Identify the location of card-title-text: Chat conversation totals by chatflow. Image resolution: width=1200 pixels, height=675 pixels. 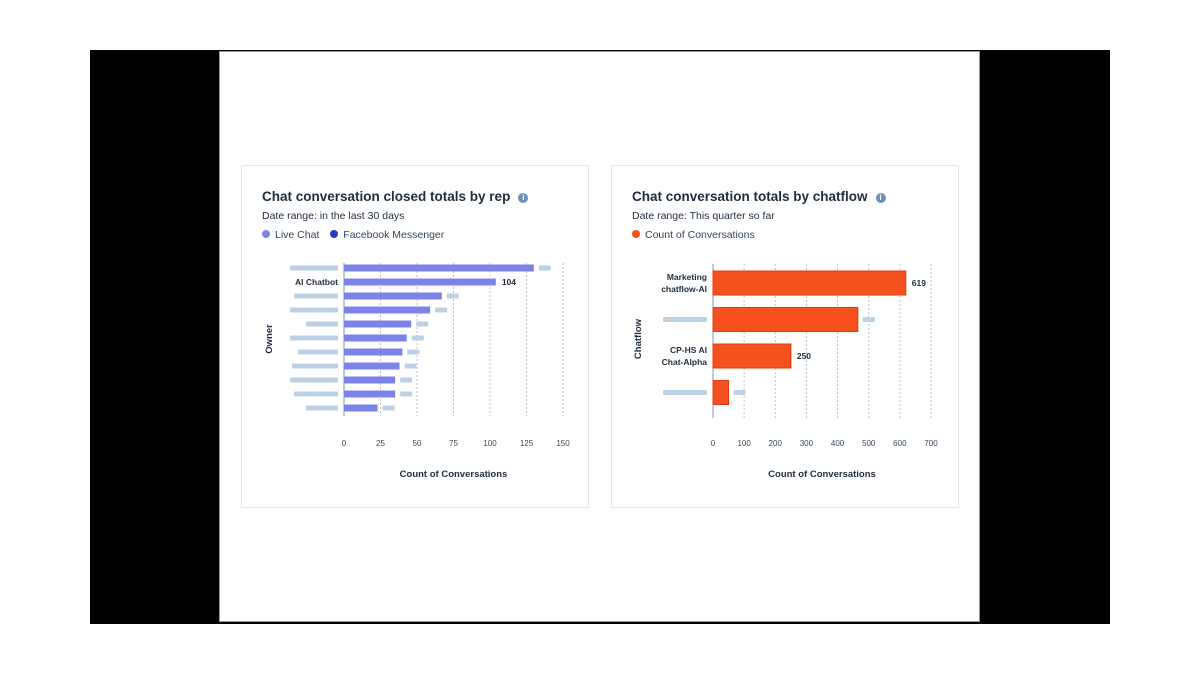
(750, 196).